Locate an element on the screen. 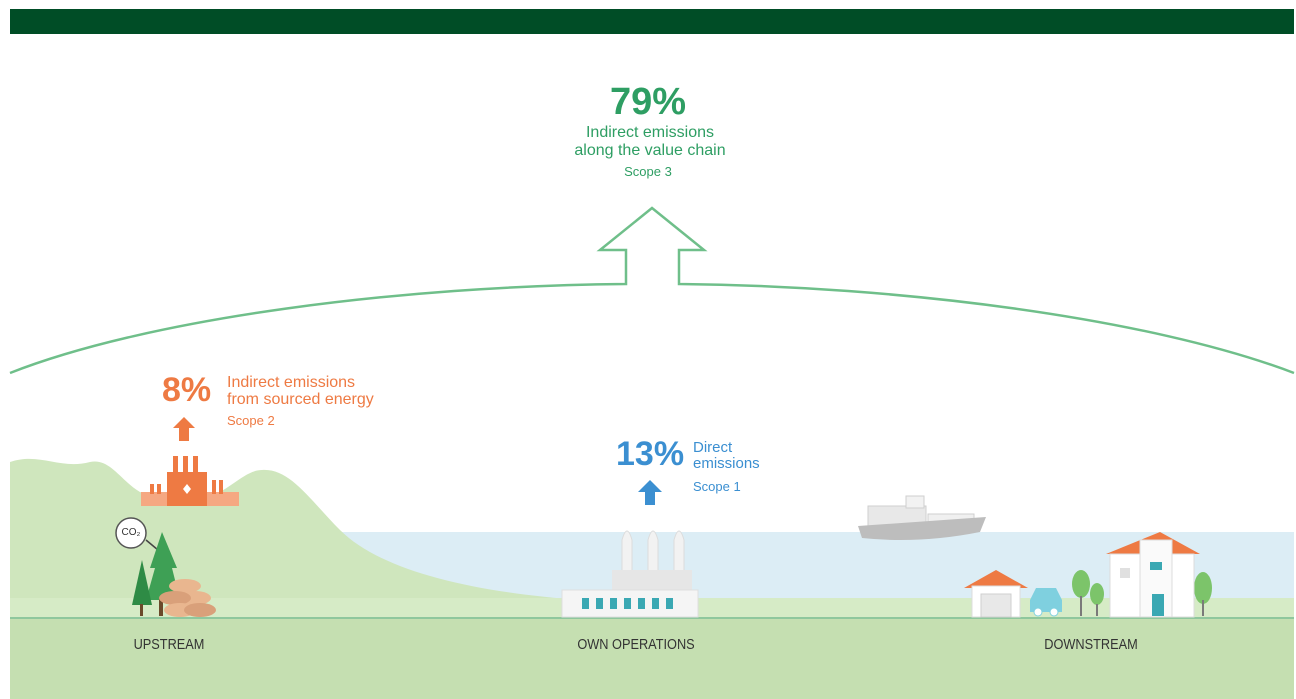 The width and height of the screenshot is (1296, 699). scope1-label-line2: emissions is located at coordinates (726, 463).